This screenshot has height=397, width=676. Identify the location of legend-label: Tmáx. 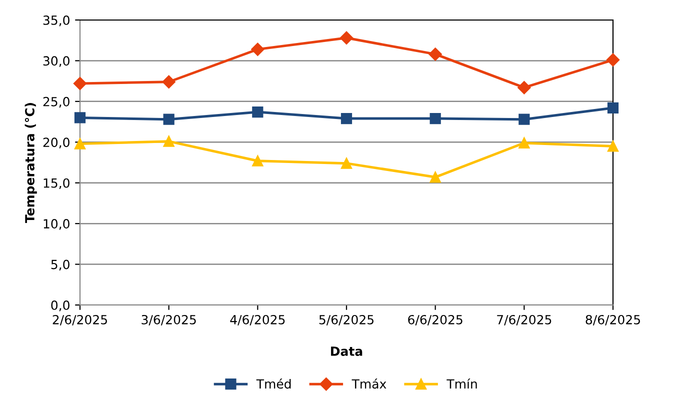
(369, 383).